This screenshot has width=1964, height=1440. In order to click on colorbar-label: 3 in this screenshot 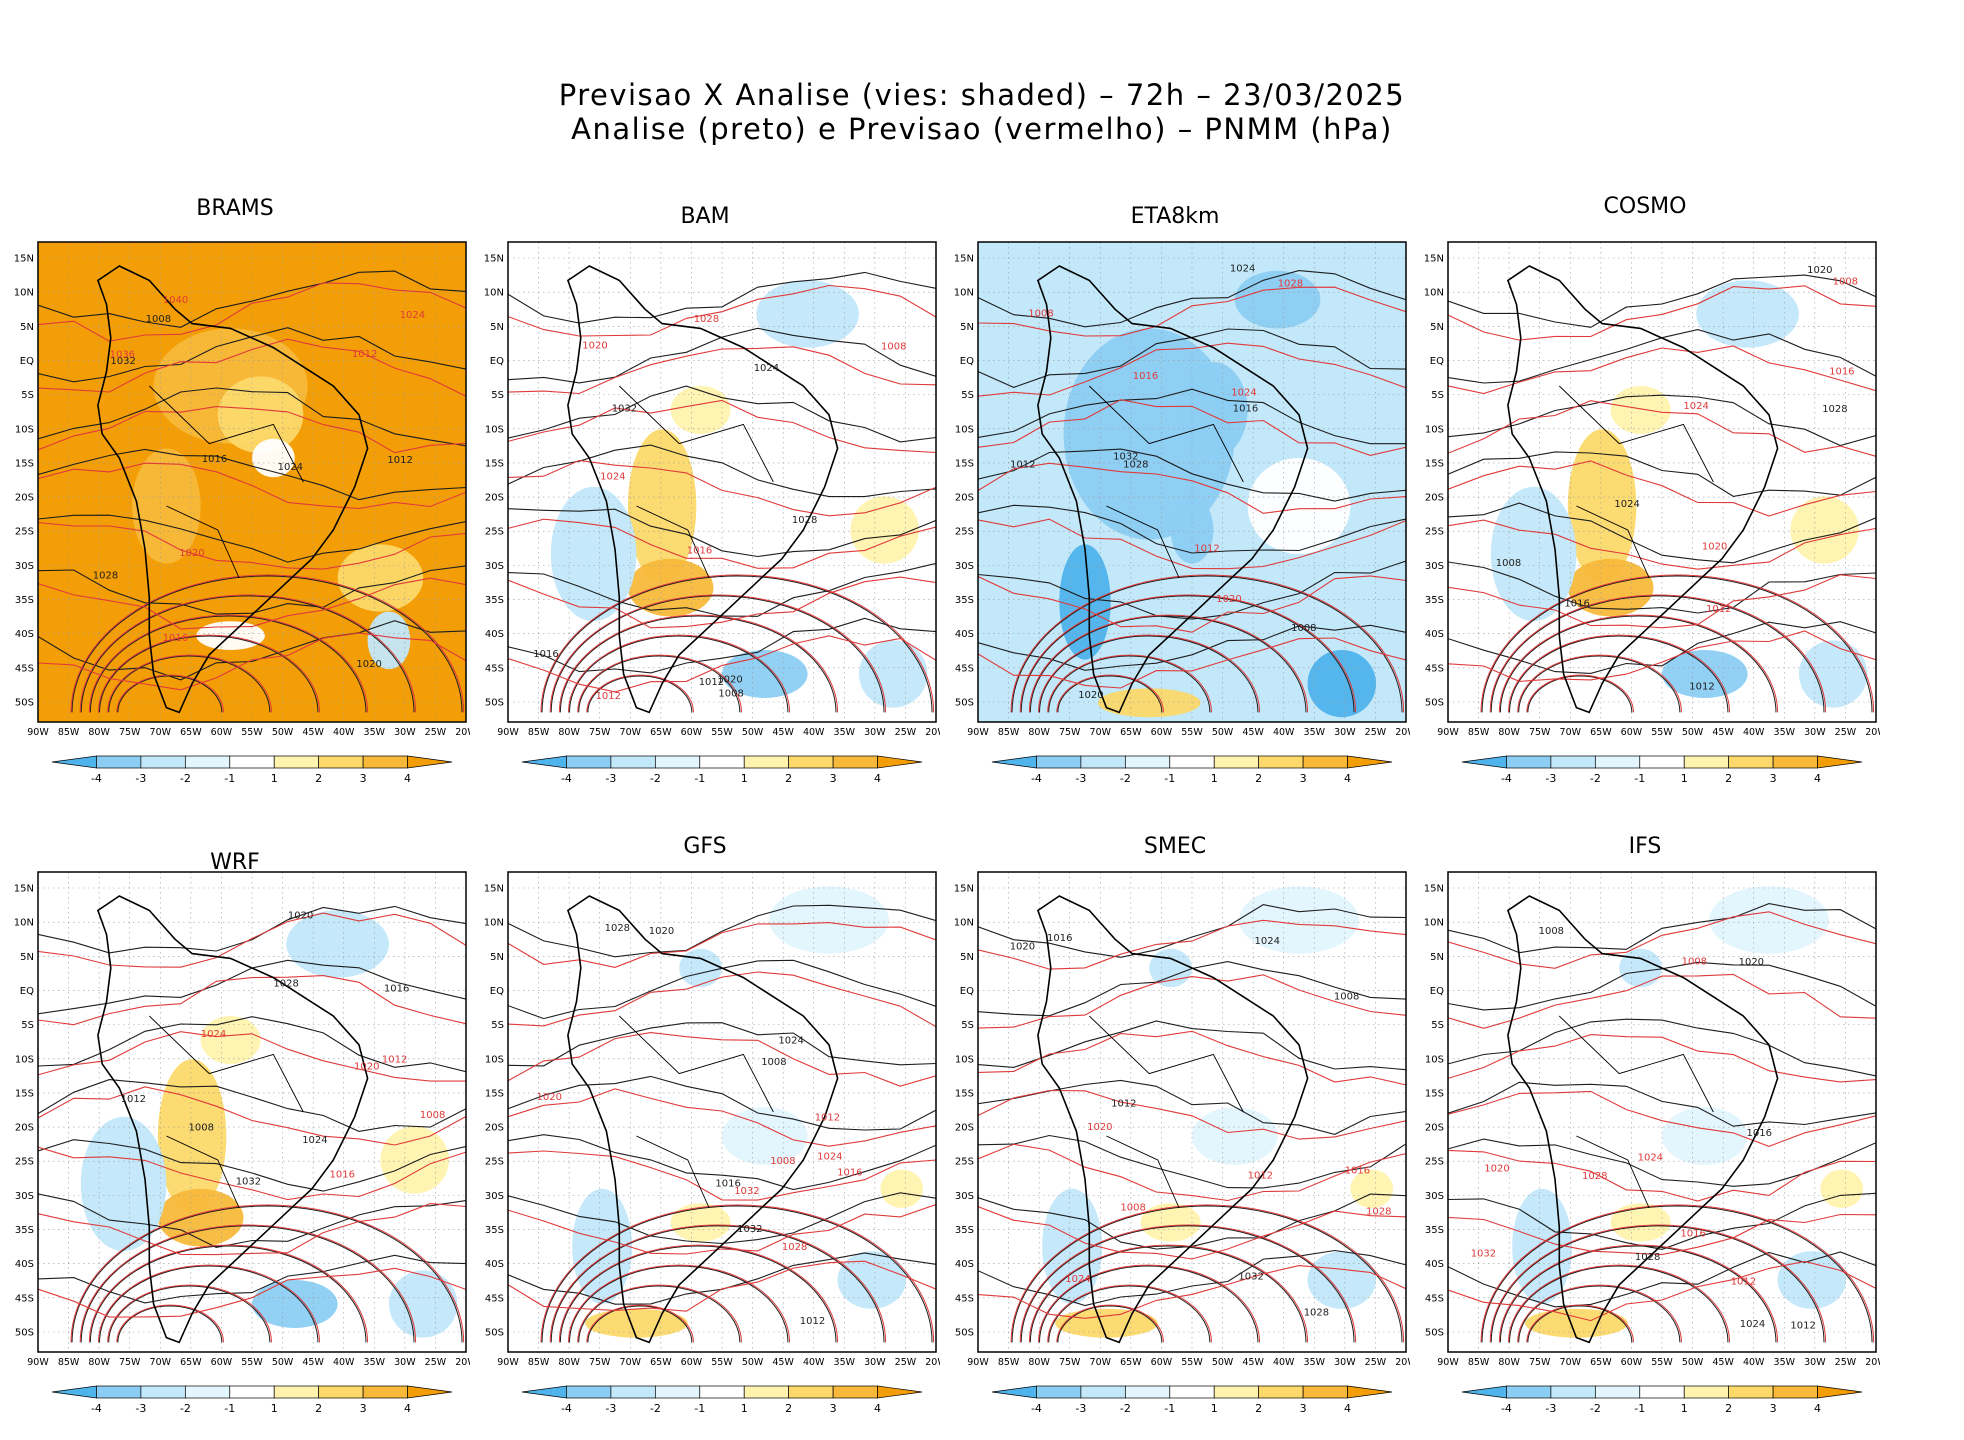, I will do `click(833, 1408)`.